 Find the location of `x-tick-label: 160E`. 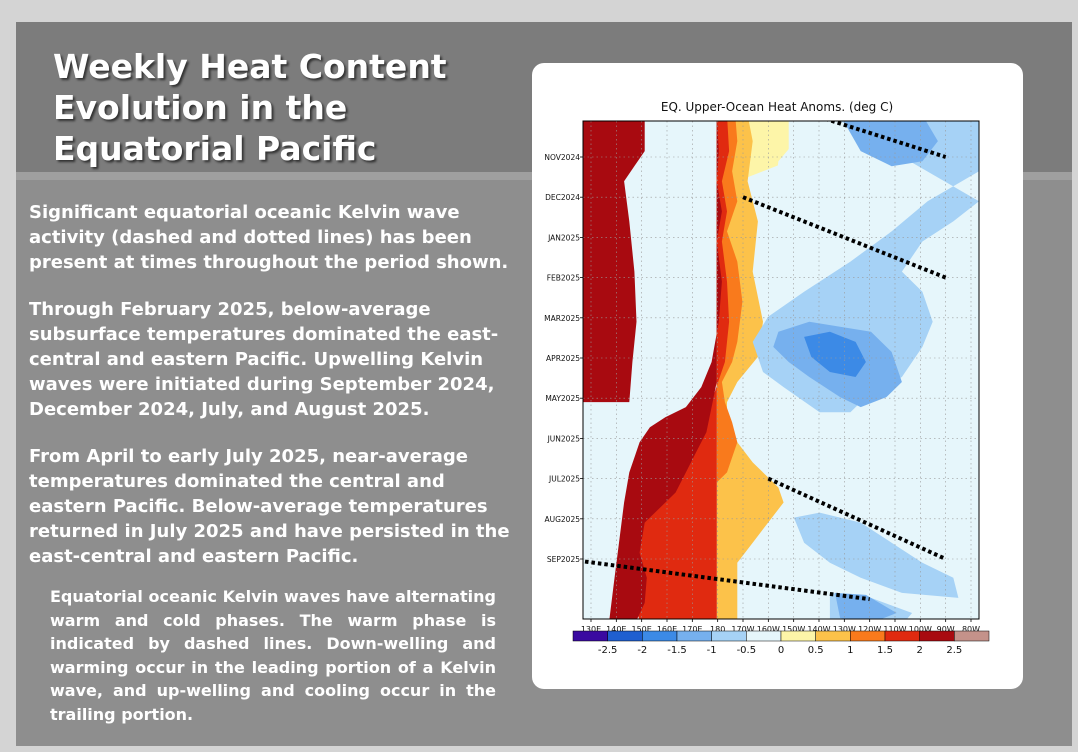

x-tick-label: 160E is located at coordinates (667, 629).